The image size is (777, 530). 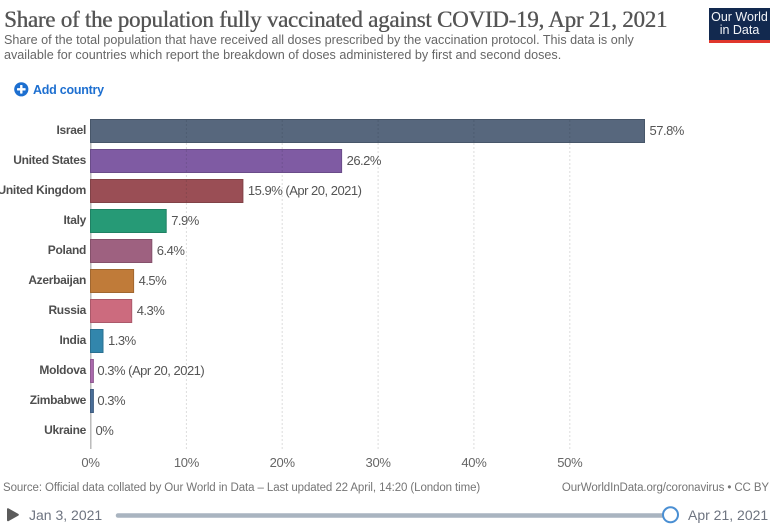 What do you see at coordinates (151, 310) in the screenshot?
I see `svg-text: 4.3%` at bounding box center [151, 310].